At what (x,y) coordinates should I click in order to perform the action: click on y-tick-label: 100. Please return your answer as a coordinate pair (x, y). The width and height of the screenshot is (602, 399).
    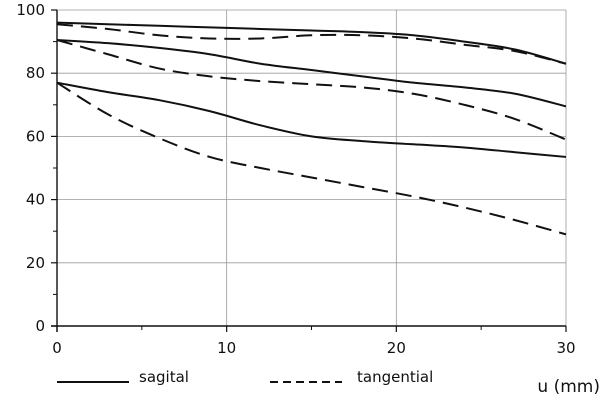
    Looking at the image, I should click on (30, 10).